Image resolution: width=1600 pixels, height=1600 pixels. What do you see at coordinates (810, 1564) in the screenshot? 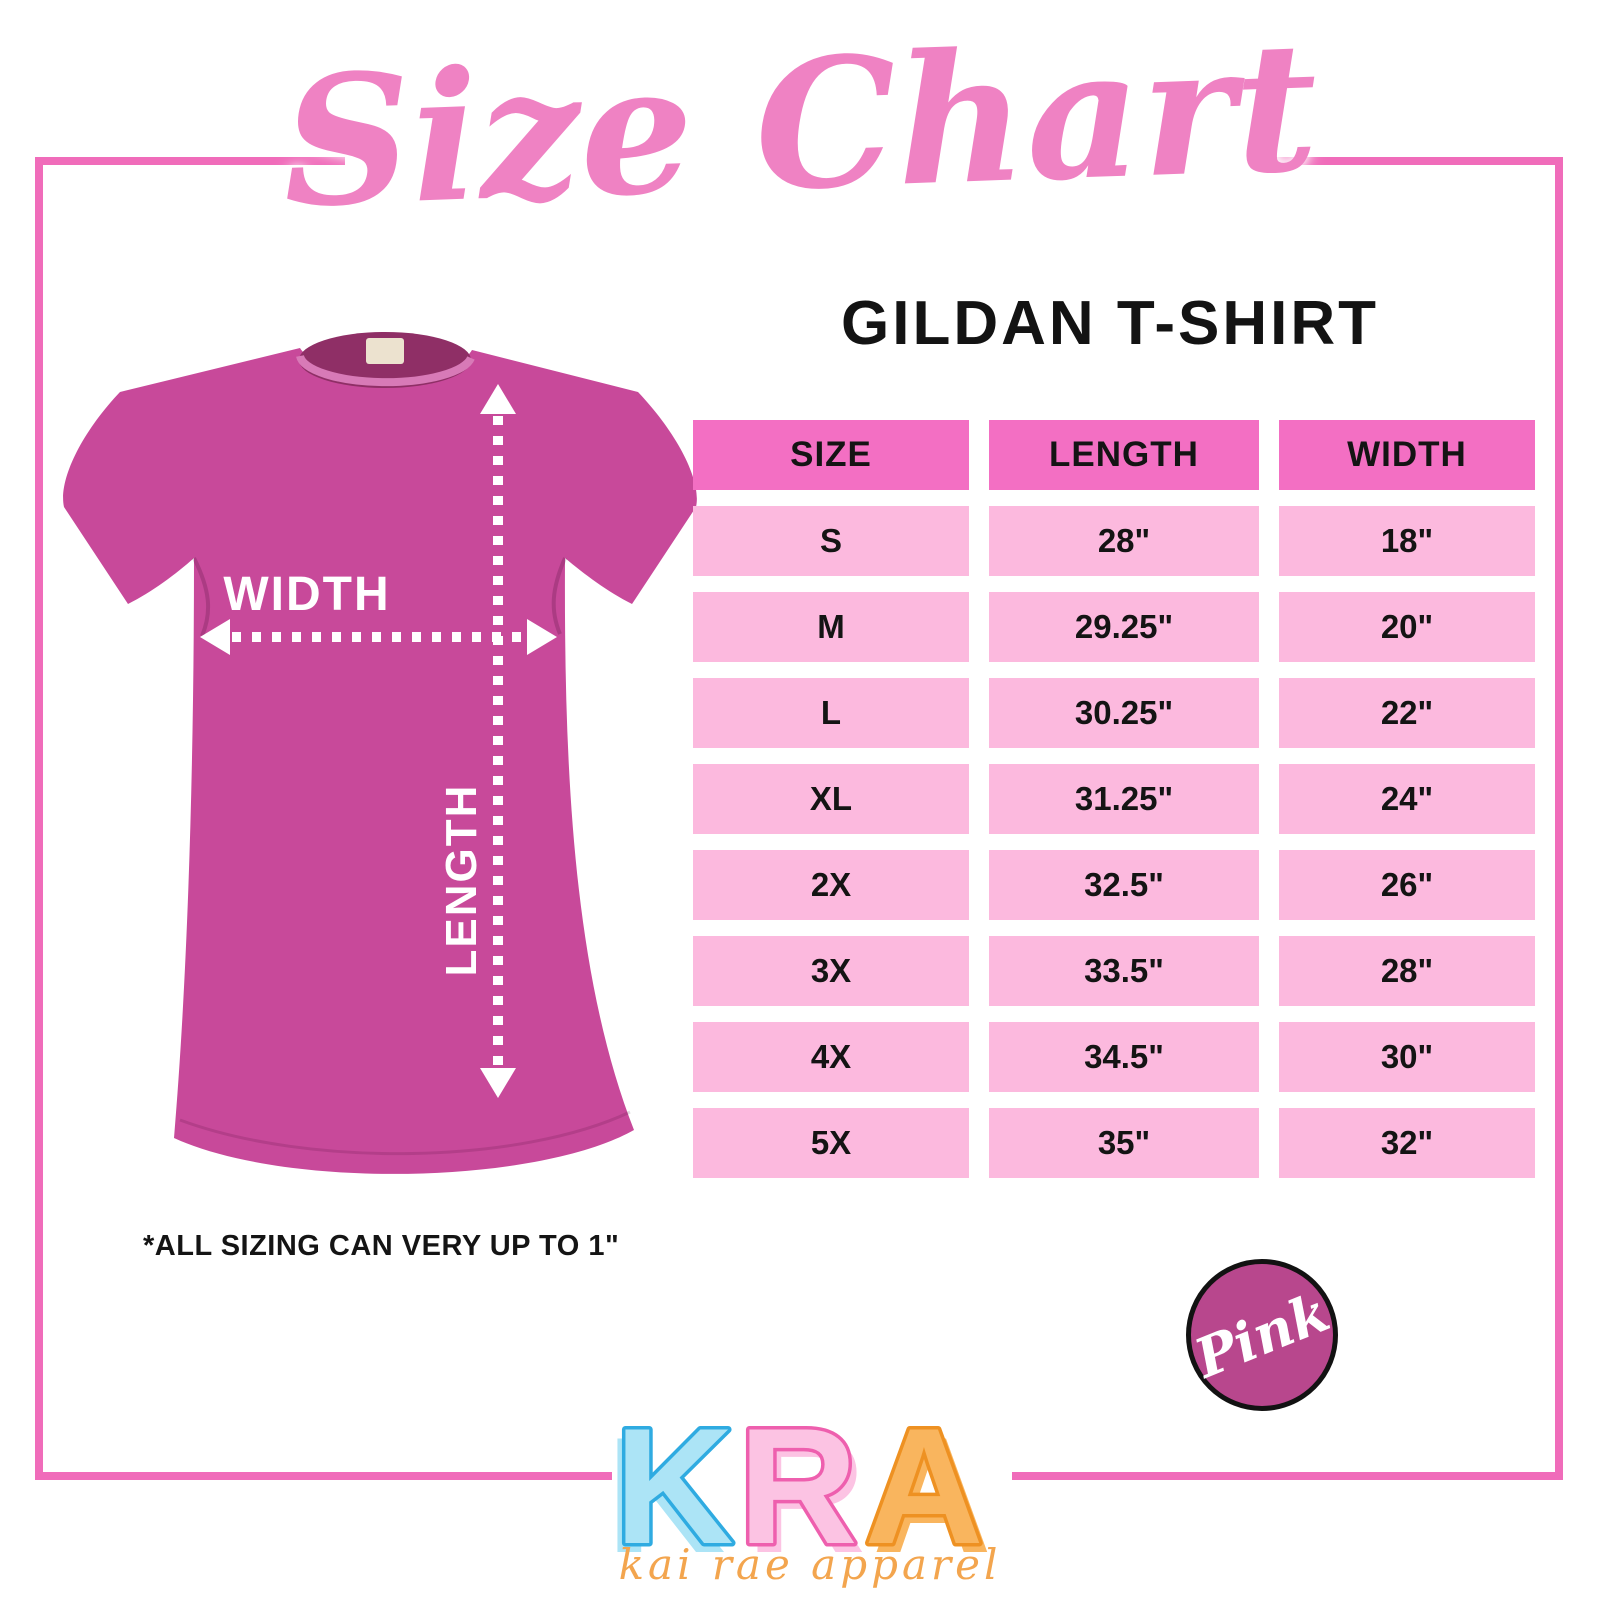
I see `logo-tagline: kai rae apparel` at bounding box center [810, 1564].